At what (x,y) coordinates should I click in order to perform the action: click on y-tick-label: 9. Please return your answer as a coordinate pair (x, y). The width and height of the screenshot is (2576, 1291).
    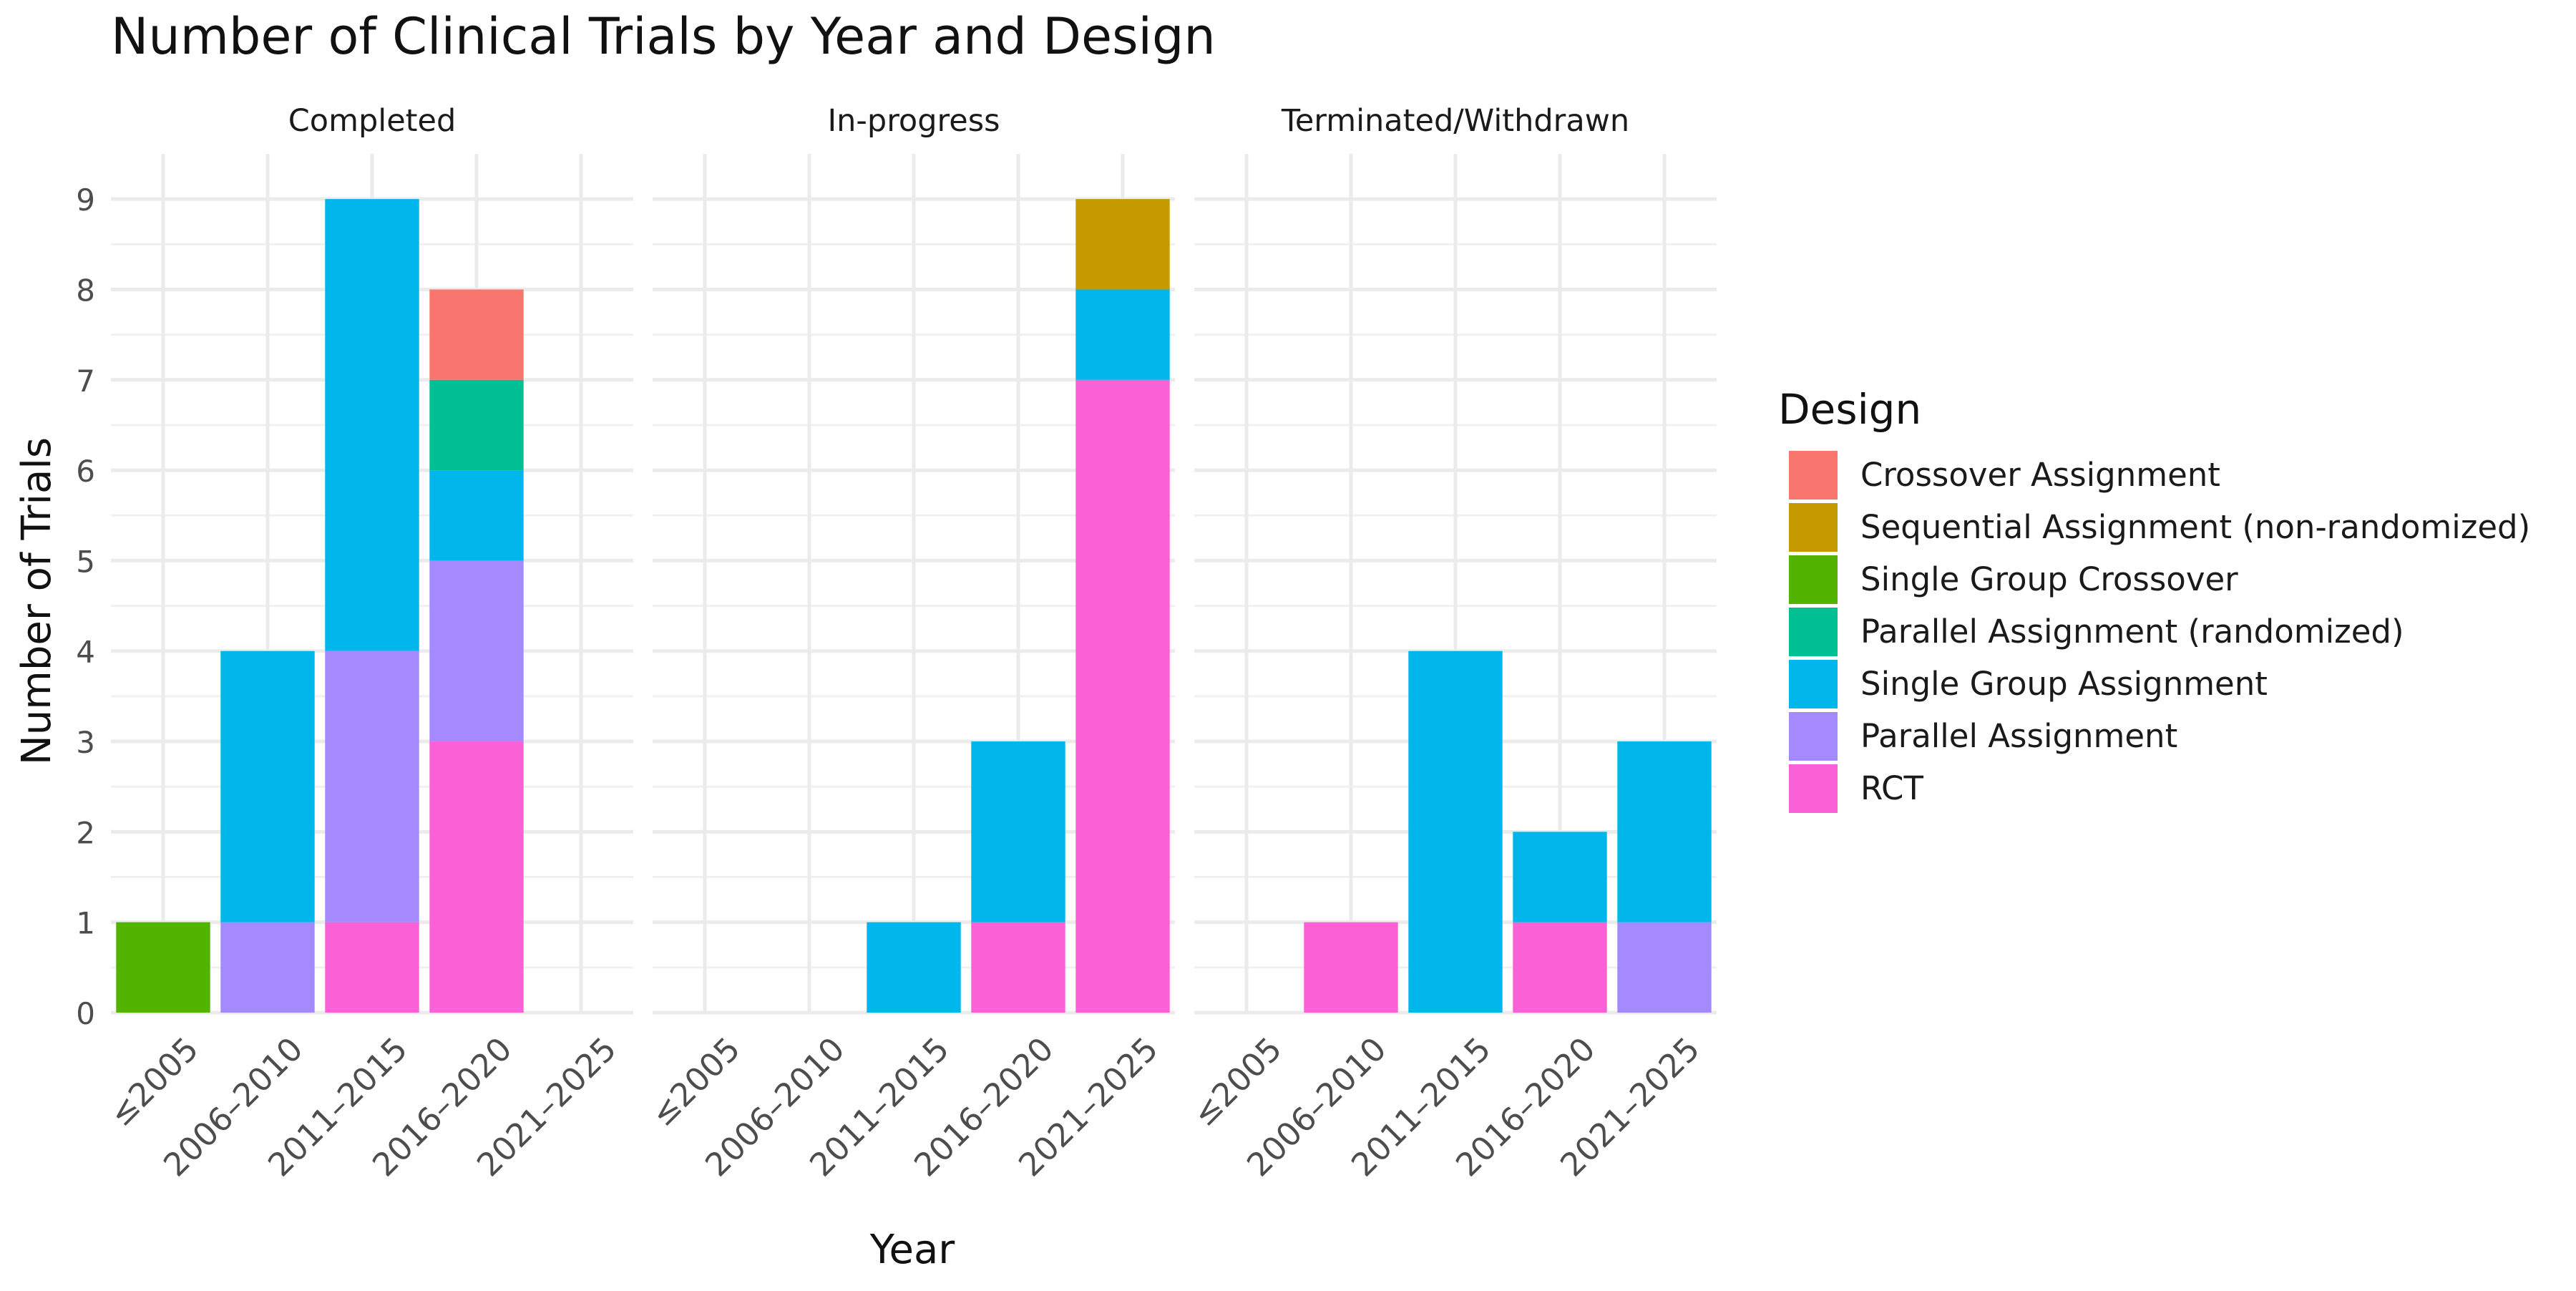
    Looking at the image, I should click on (85, 200).